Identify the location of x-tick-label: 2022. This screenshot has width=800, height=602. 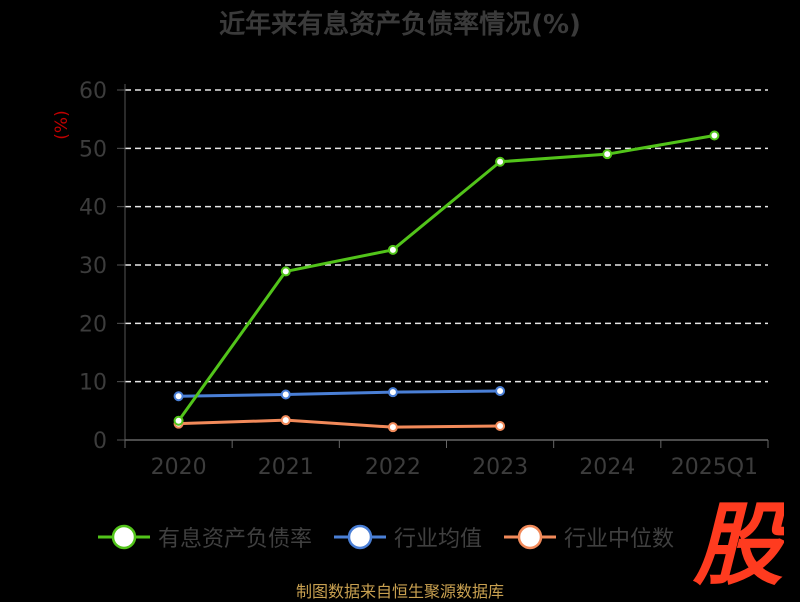
(393, 467).